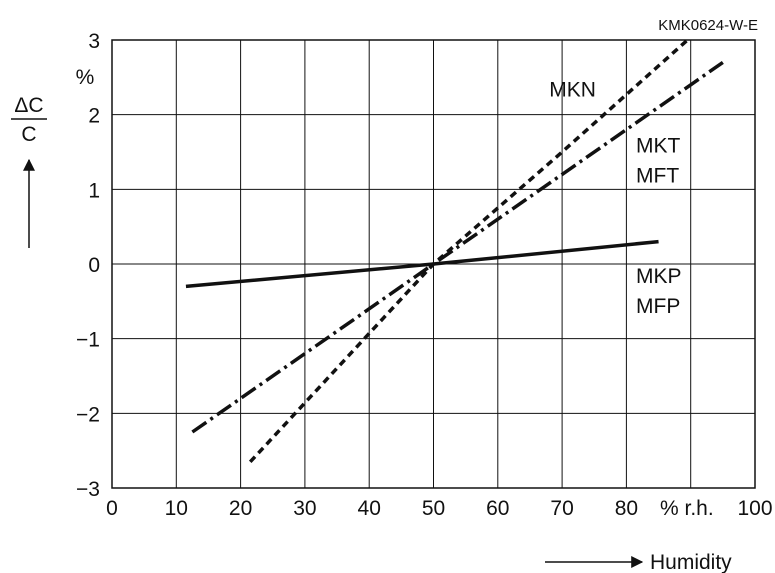  What do you see at coordinates (572, 90) in the screenshot?
I see `series-label: MKN` at bounding box center [572, 90].